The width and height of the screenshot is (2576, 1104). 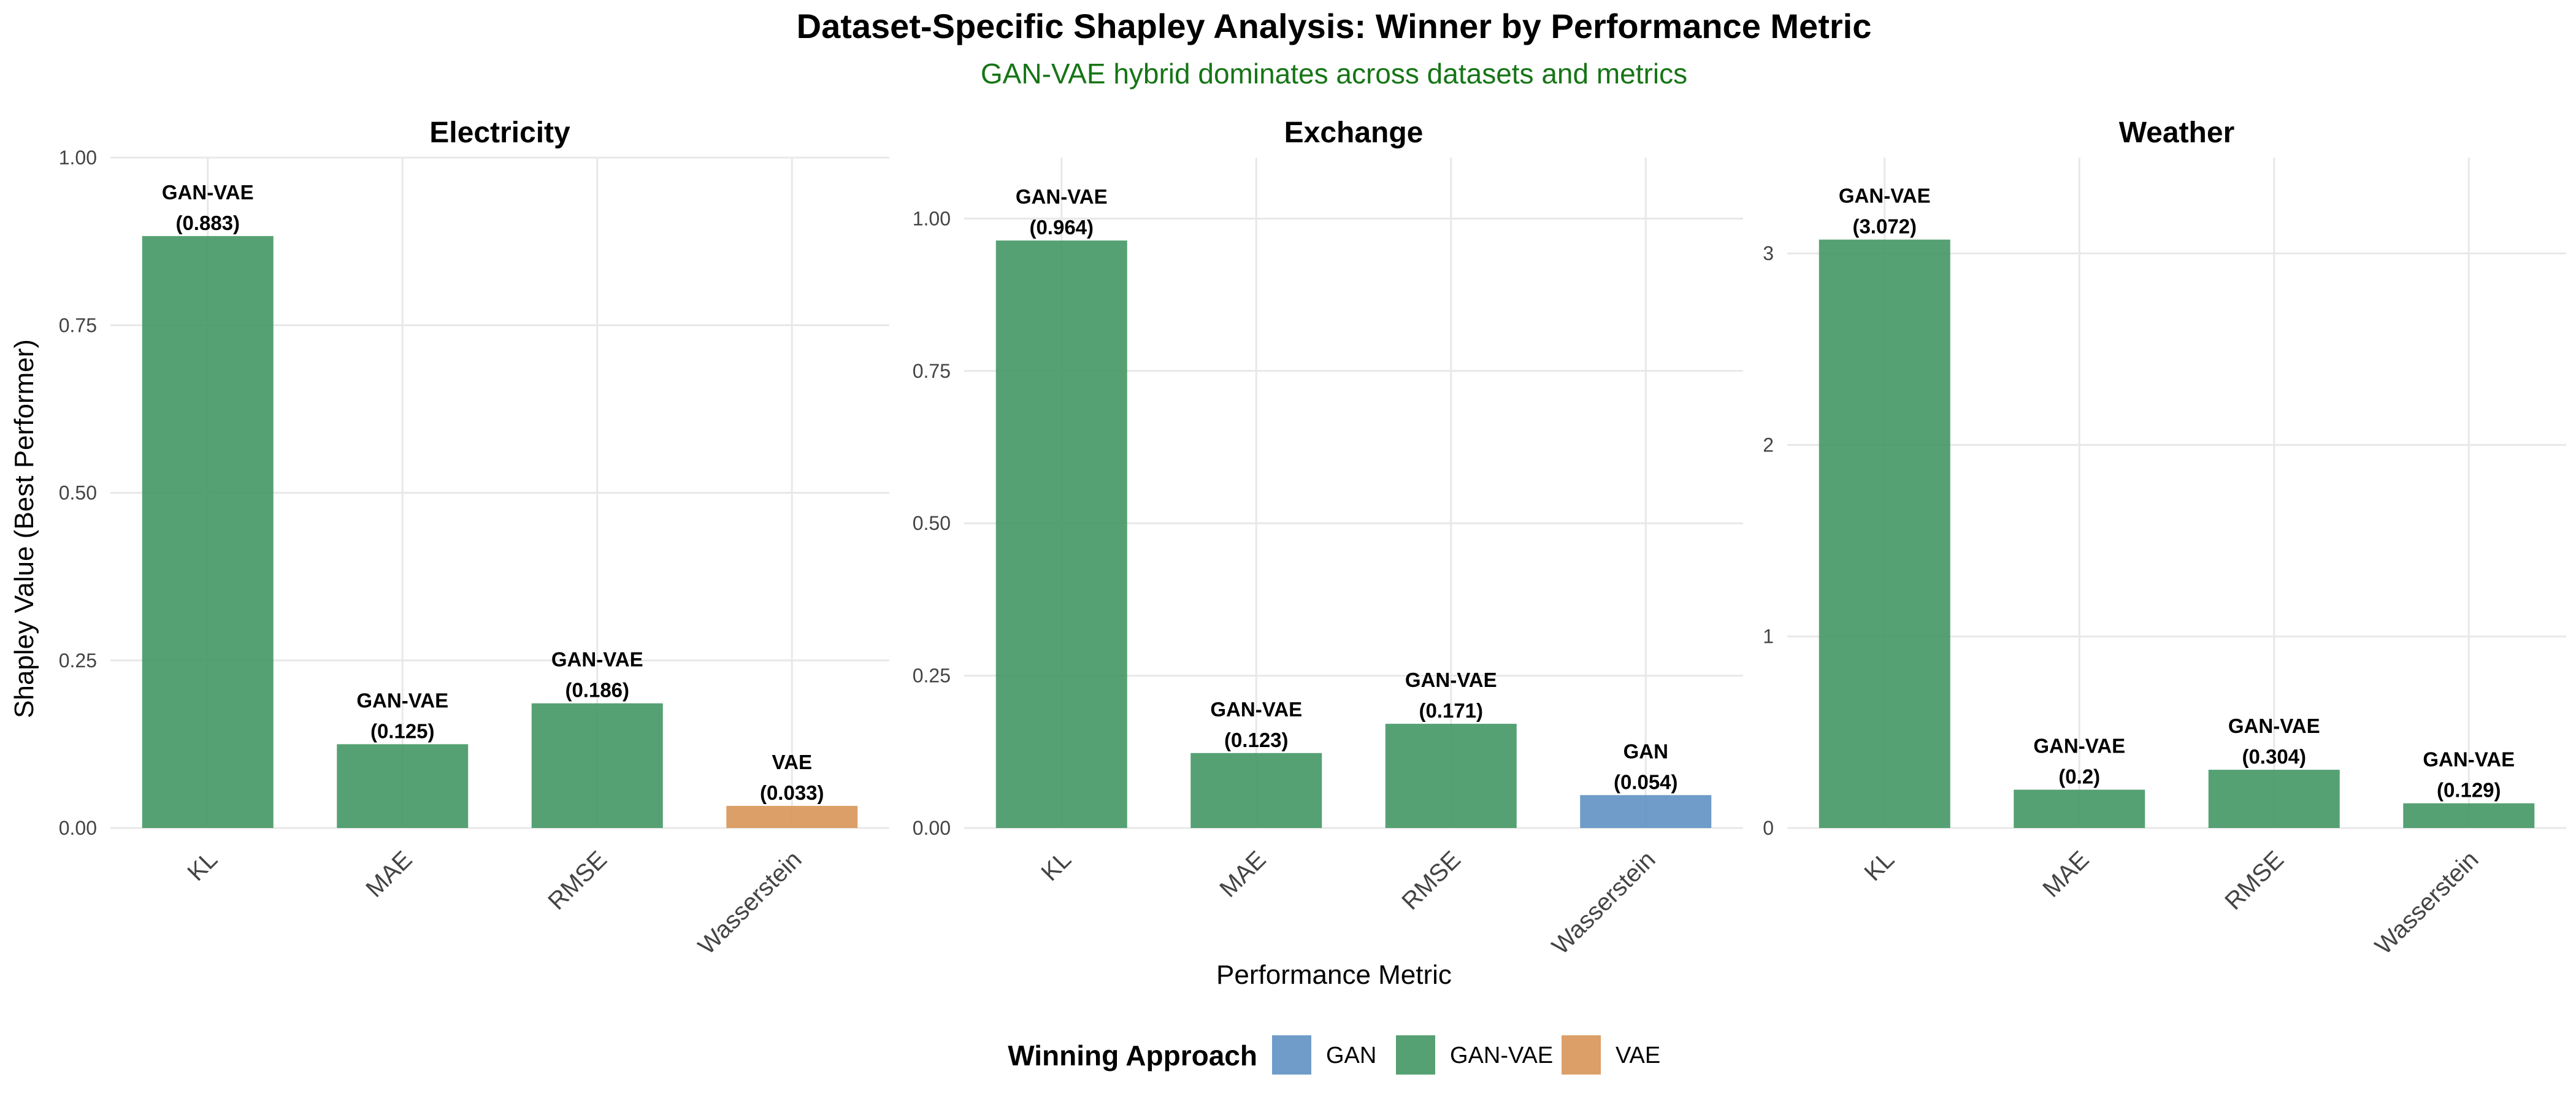 I want to click on bar-value-label: (0.2), so click(x=2079, y=776).